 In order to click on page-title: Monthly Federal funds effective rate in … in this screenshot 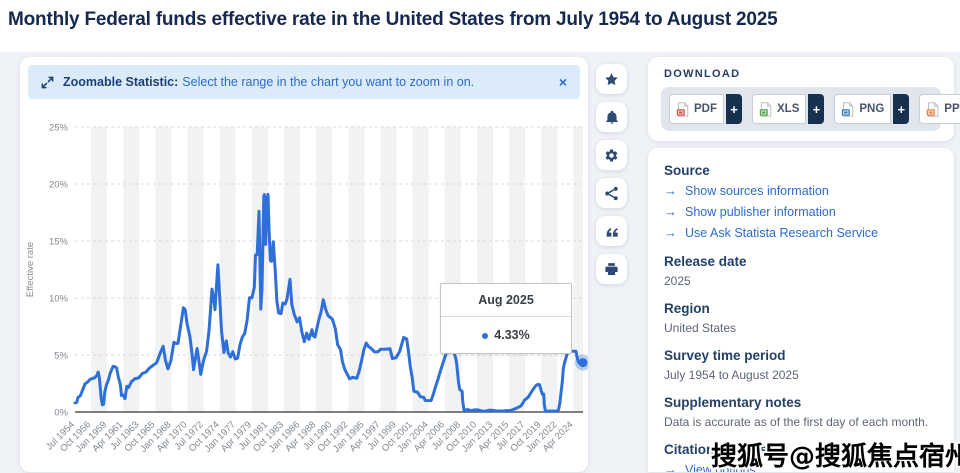, I will do `click(393, 19)`.